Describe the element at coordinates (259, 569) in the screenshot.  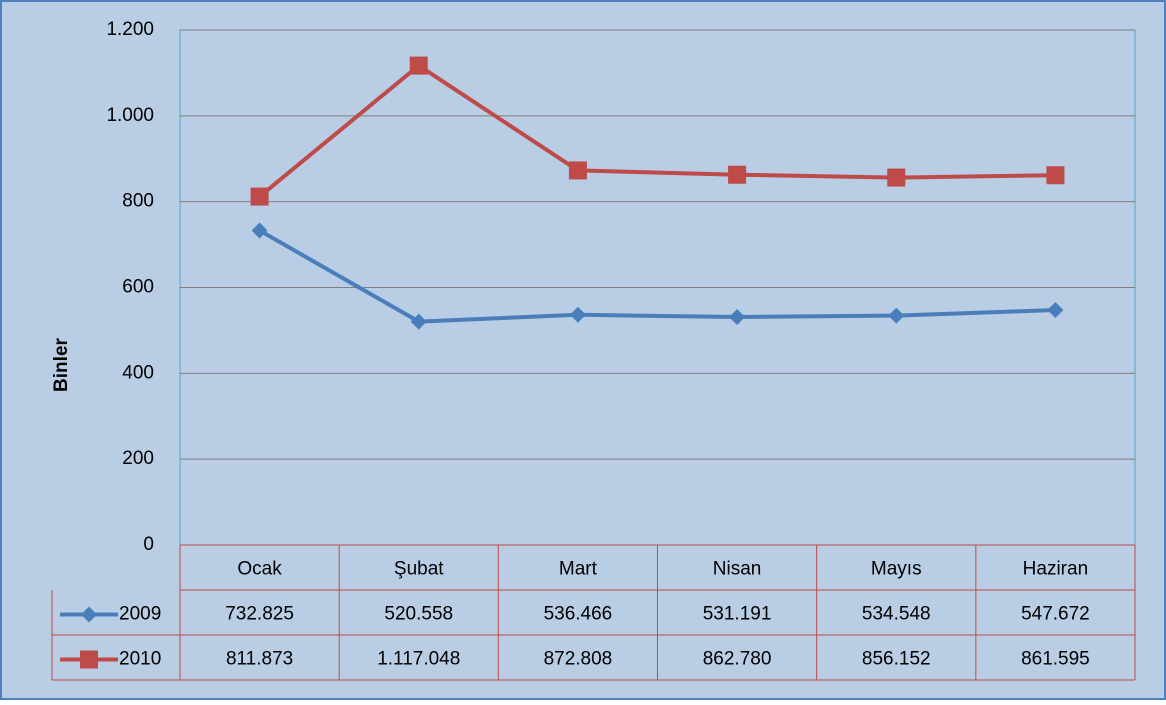
I see `x-tick-label: Ocak` at that location.